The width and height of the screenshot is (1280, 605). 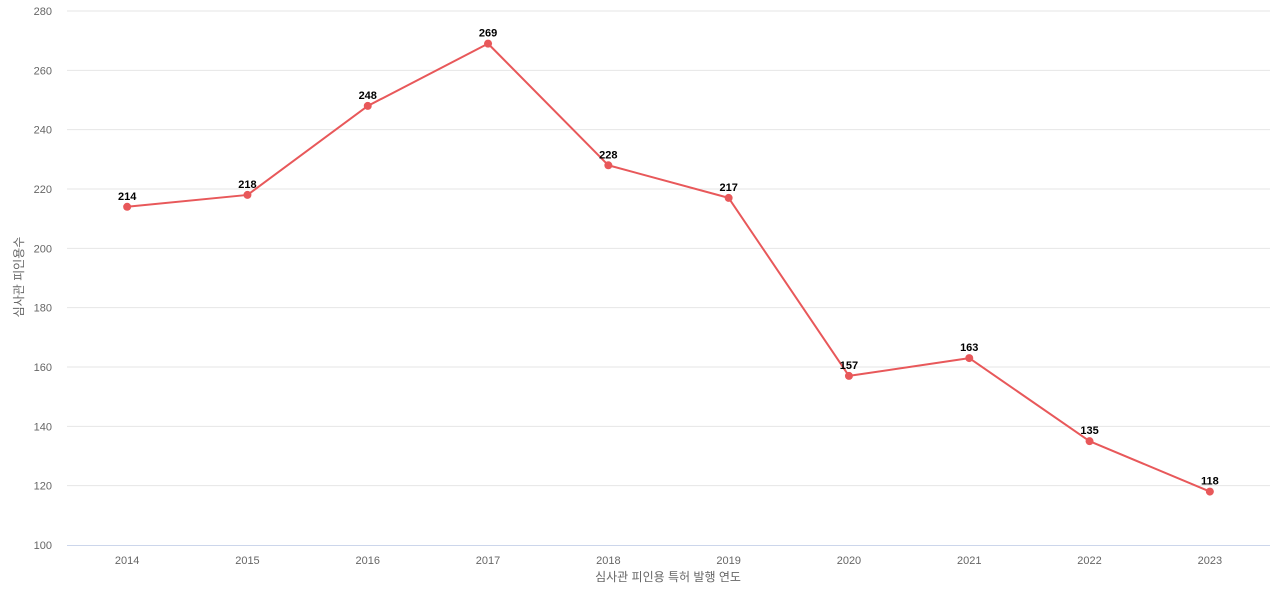 I want to click on y-tick-label-260: 260, so click(x=43, y=71).